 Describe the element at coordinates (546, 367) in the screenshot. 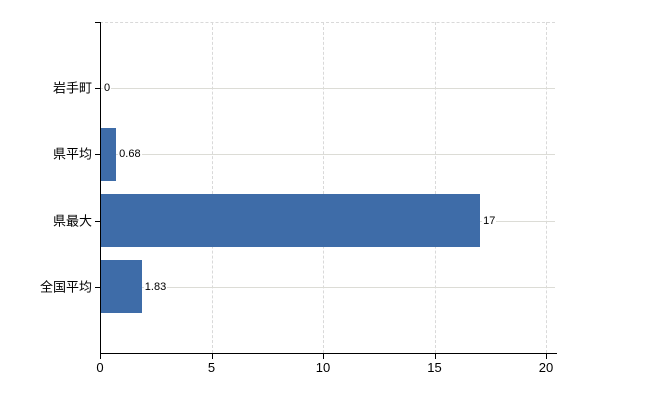

I see `x-axis-label-20: 20` at that location.